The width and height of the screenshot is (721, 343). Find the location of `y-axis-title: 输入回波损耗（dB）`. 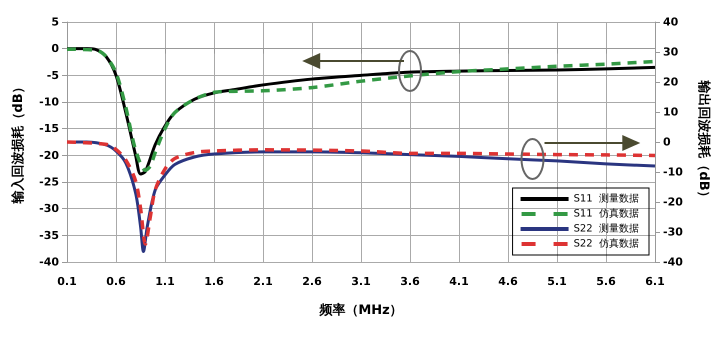

y-axis-title: 输入回波损耗（dB） is located at coordinates (18, 142).